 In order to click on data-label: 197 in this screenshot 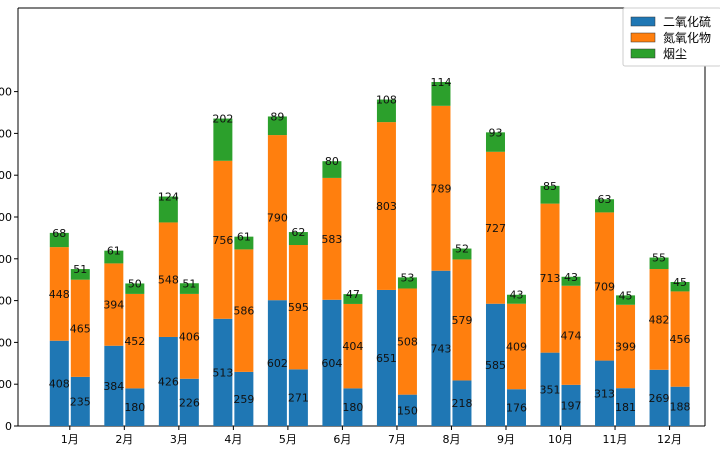, I will do `click(571, 405)`.